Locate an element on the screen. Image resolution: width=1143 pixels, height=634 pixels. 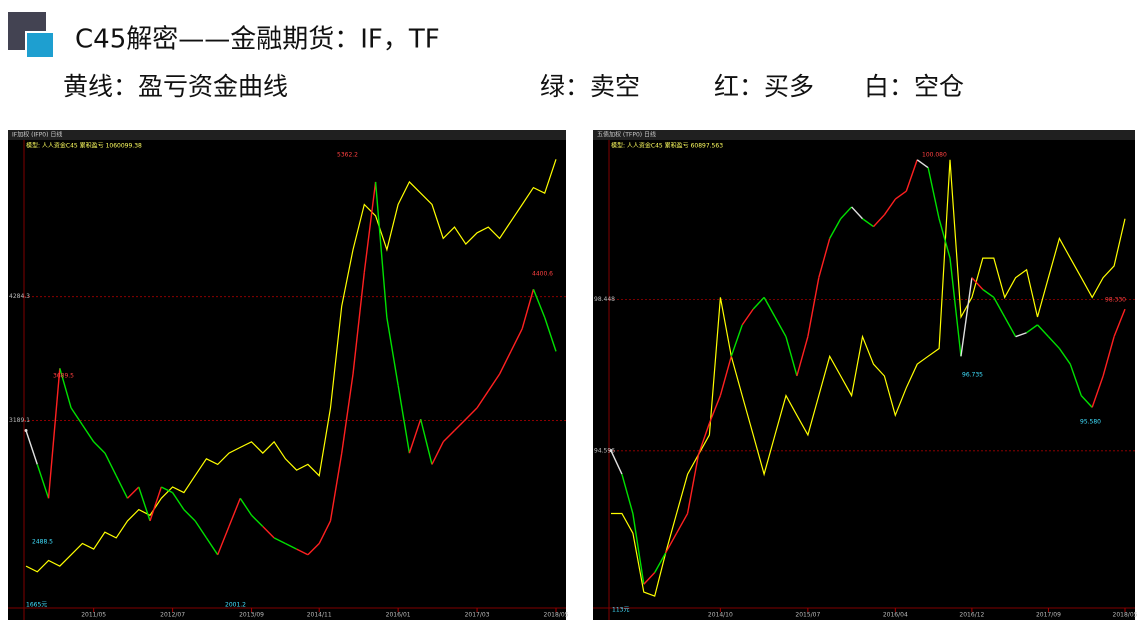
annotation: 3689.5 is located at coordinates (63, 376).